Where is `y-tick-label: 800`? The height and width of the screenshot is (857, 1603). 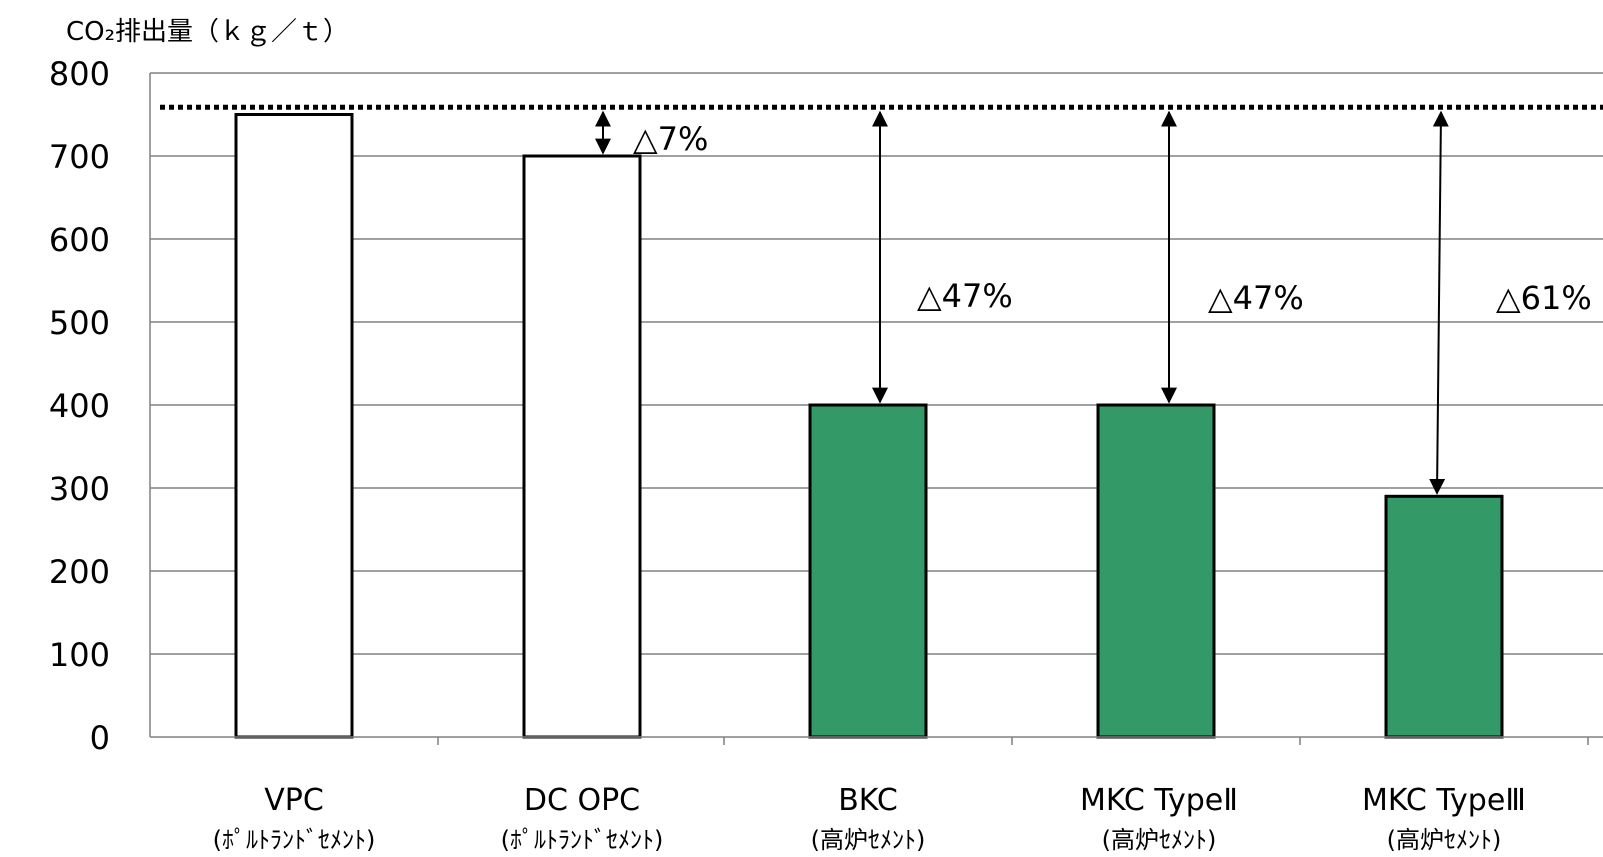 y-tick-label: 800 is located at coordinates (79, 74).